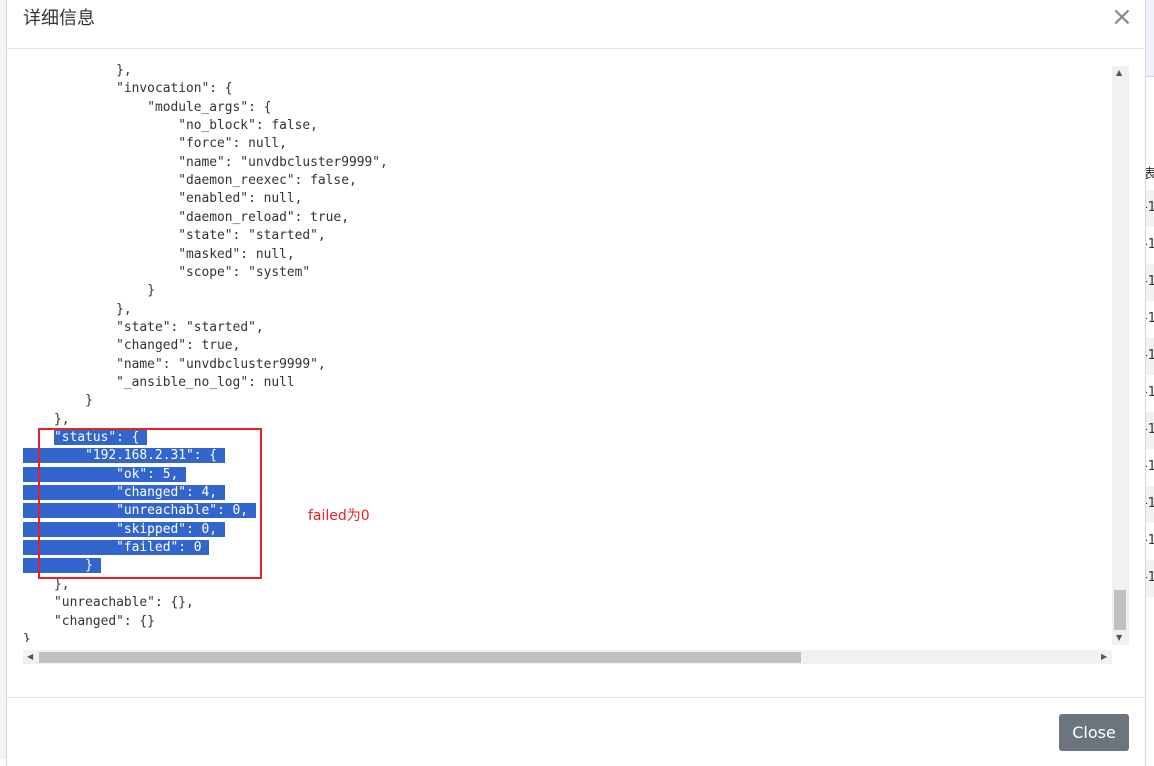 This screenshot has height=766, width=1154. I want to click on code-line: "skipped": 0,, so click(124, 530).